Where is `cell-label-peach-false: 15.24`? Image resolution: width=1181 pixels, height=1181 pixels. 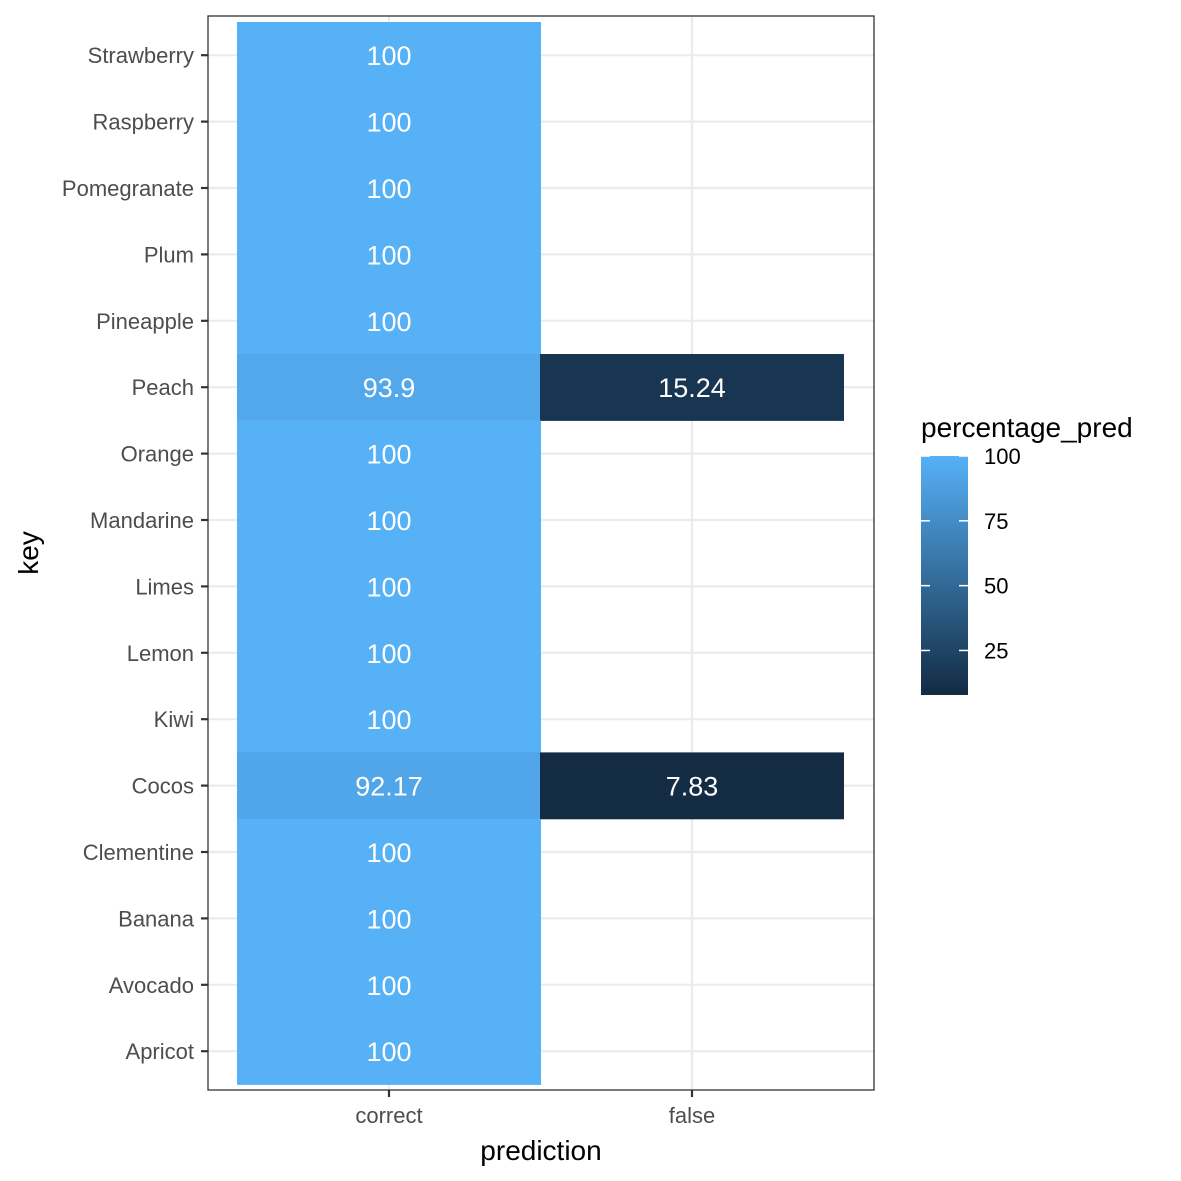 cell-label-peach-false: 15.24 is located at coordinates (692, 388).